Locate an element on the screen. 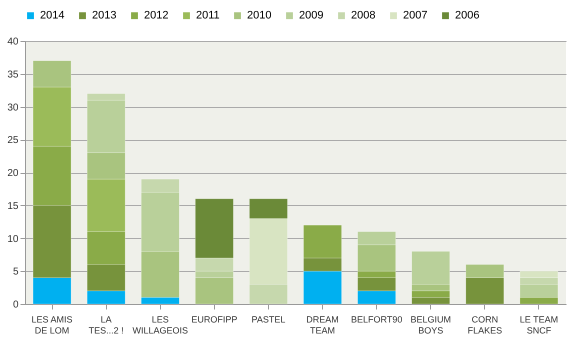 Image resolution: width=580 pixels, height=339 pixels. y-tick-label: 25 is located at coordinates (13, 140).